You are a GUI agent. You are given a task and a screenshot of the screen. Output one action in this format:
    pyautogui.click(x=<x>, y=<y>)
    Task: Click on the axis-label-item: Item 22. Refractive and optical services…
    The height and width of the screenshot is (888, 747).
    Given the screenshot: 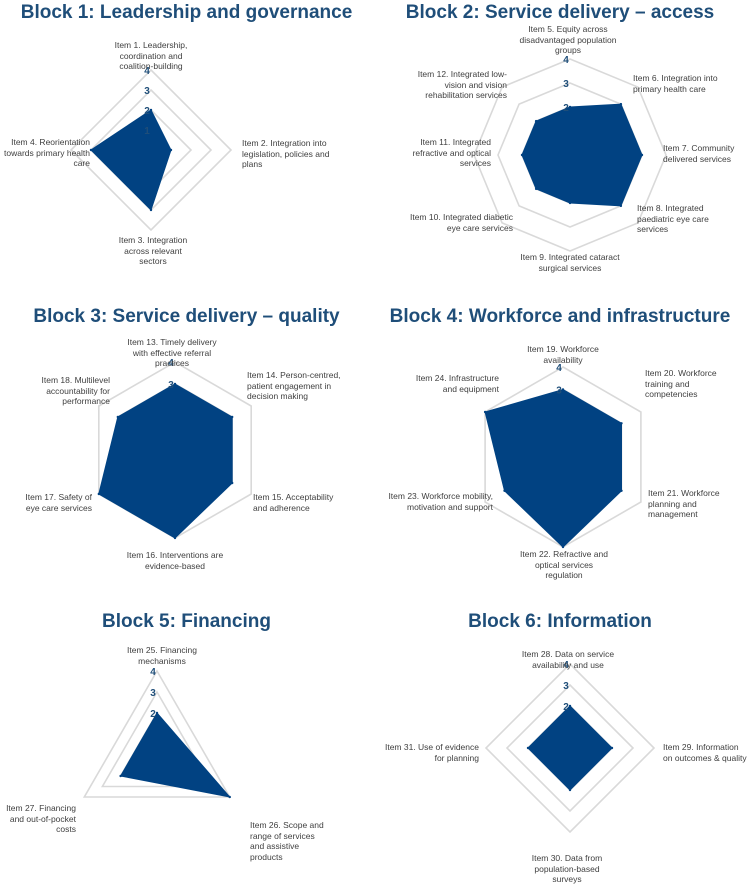 What is the action you would take?
    pyautogui.click(x=564, y=564)
    